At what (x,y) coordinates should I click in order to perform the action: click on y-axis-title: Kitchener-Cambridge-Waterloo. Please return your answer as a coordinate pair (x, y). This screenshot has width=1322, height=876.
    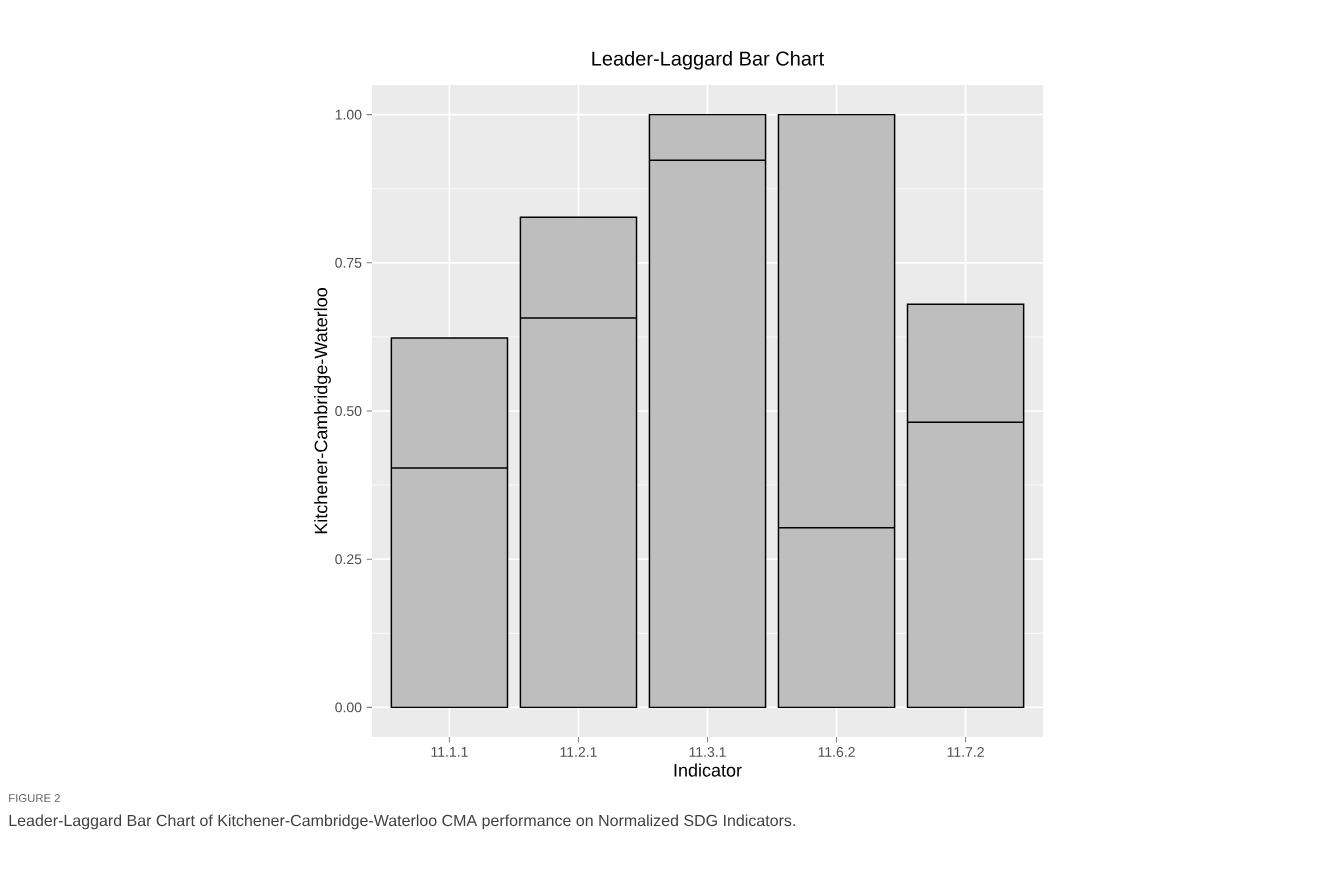
    Looking at the image, I should click on (322, 411).